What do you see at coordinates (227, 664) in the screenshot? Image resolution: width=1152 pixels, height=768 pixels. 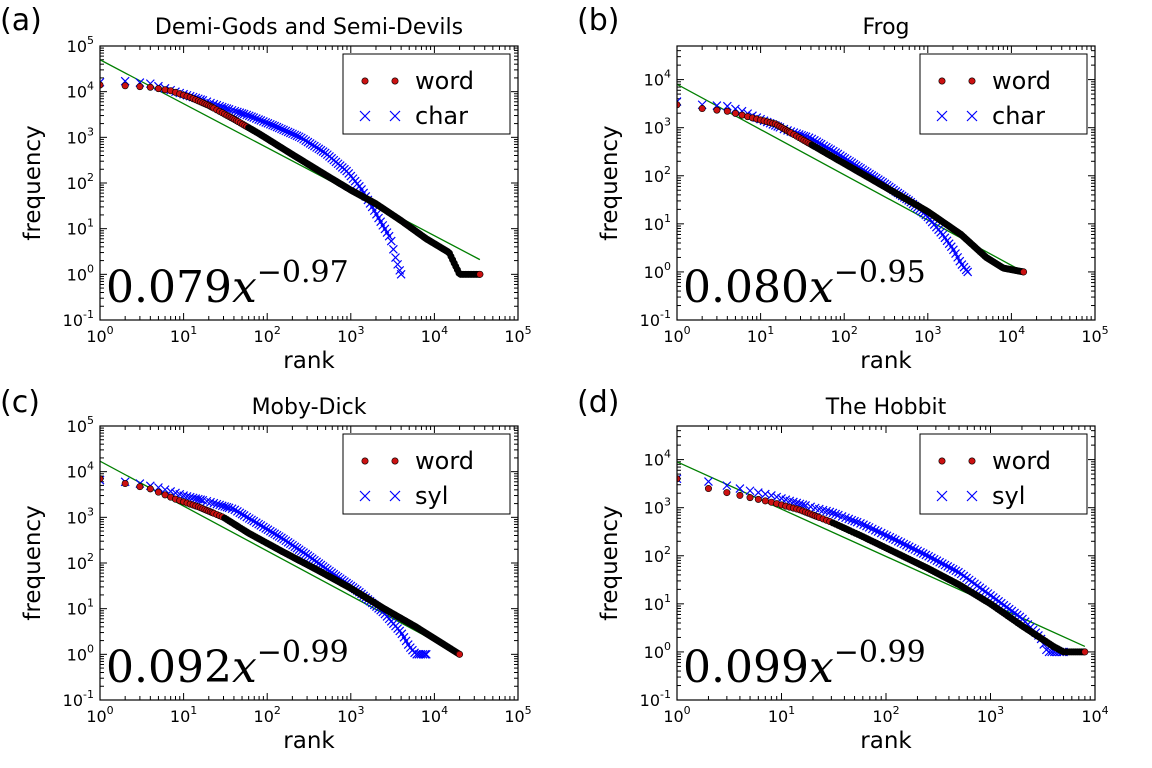 I see `fit-formula: 0.092x−0.99` at bounding box center [227, 664].